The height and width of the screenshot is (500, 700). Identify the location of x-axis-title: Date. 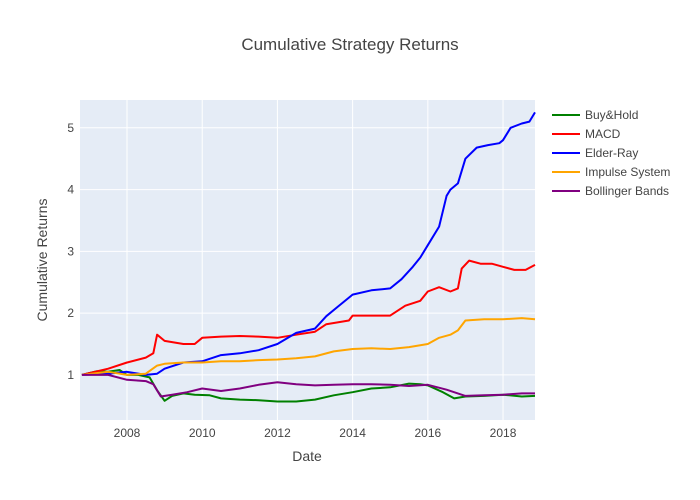
(307, 456).